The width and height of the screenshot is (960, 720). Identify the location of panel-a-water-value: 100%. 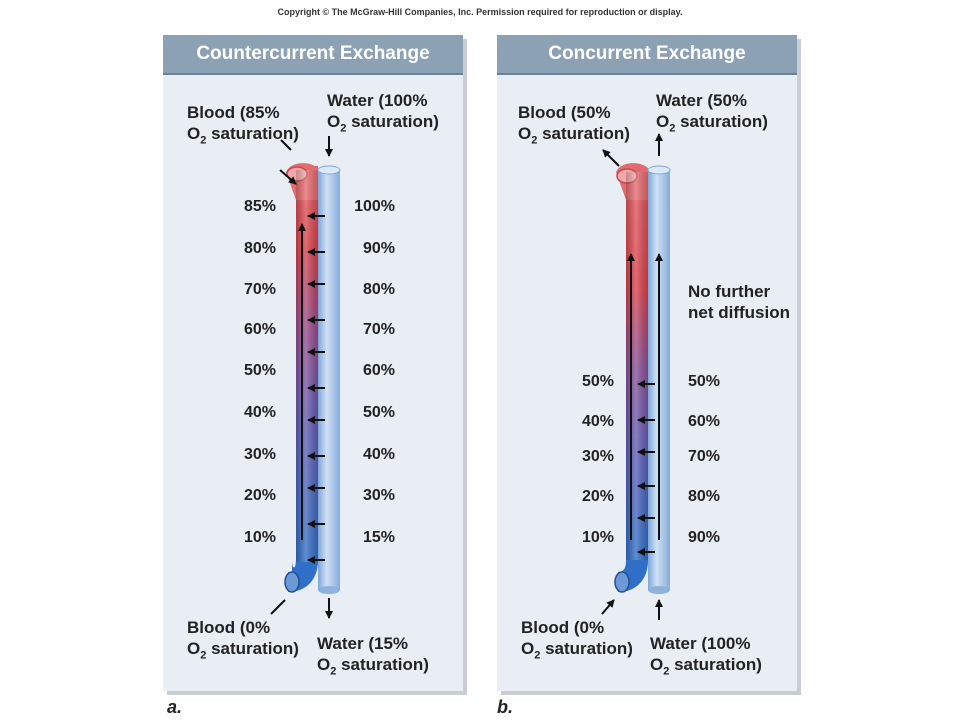
(374, 206).